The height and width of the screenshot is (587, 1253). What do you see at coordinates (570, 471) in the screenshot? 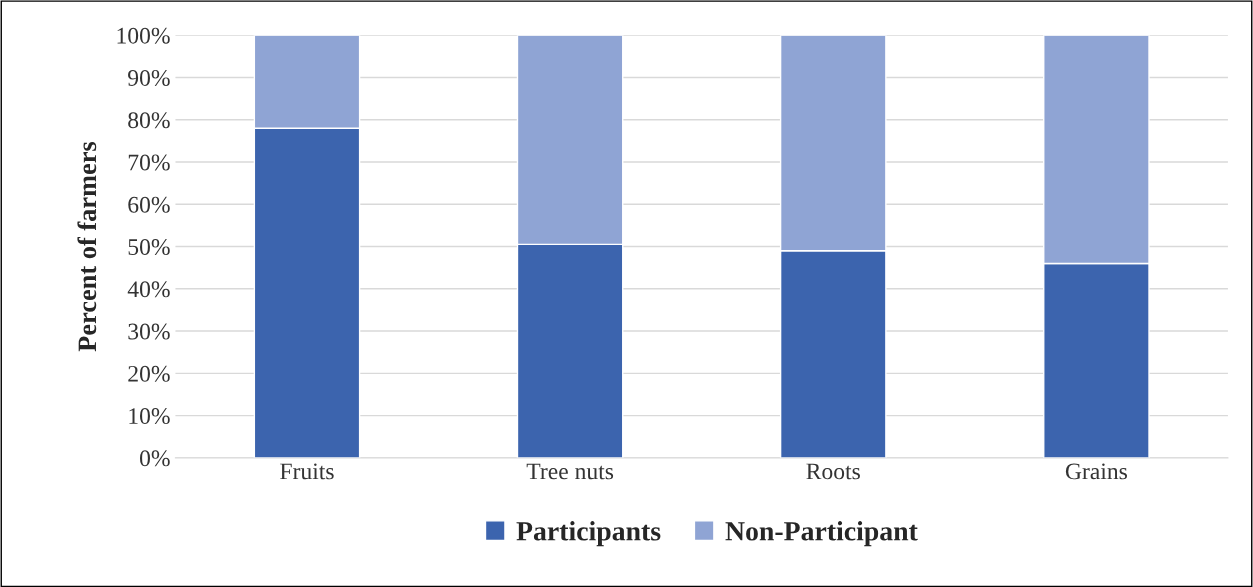
I see `x-tick-label: Tree nuts` at bounding box center [570, 471].